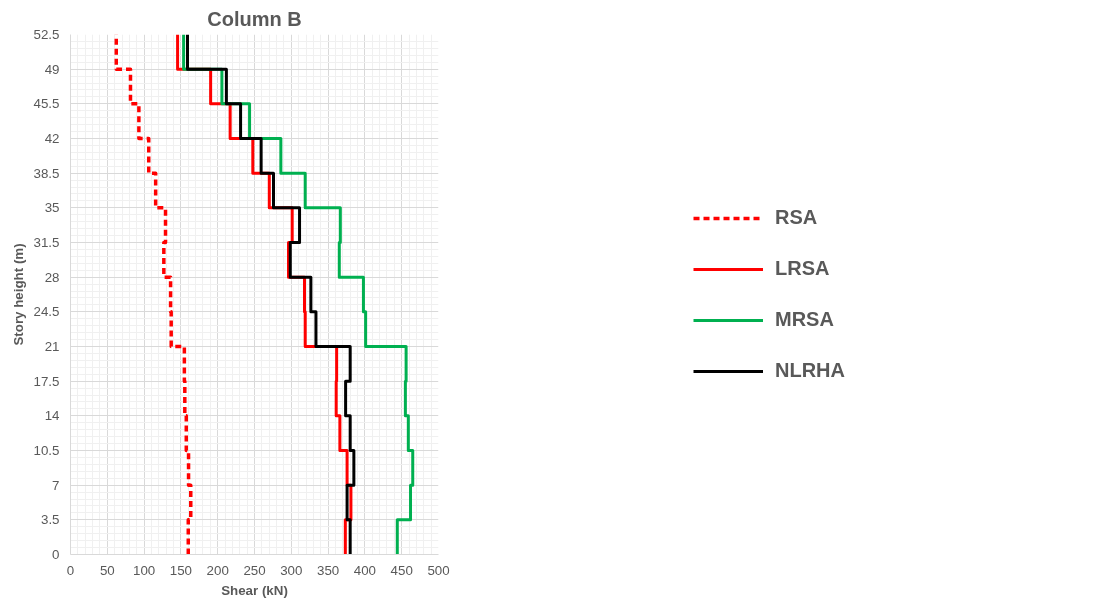  Describe the element at coordinates (181, 570) in the screenshot. I see `x-tick-label: 150` at that location.